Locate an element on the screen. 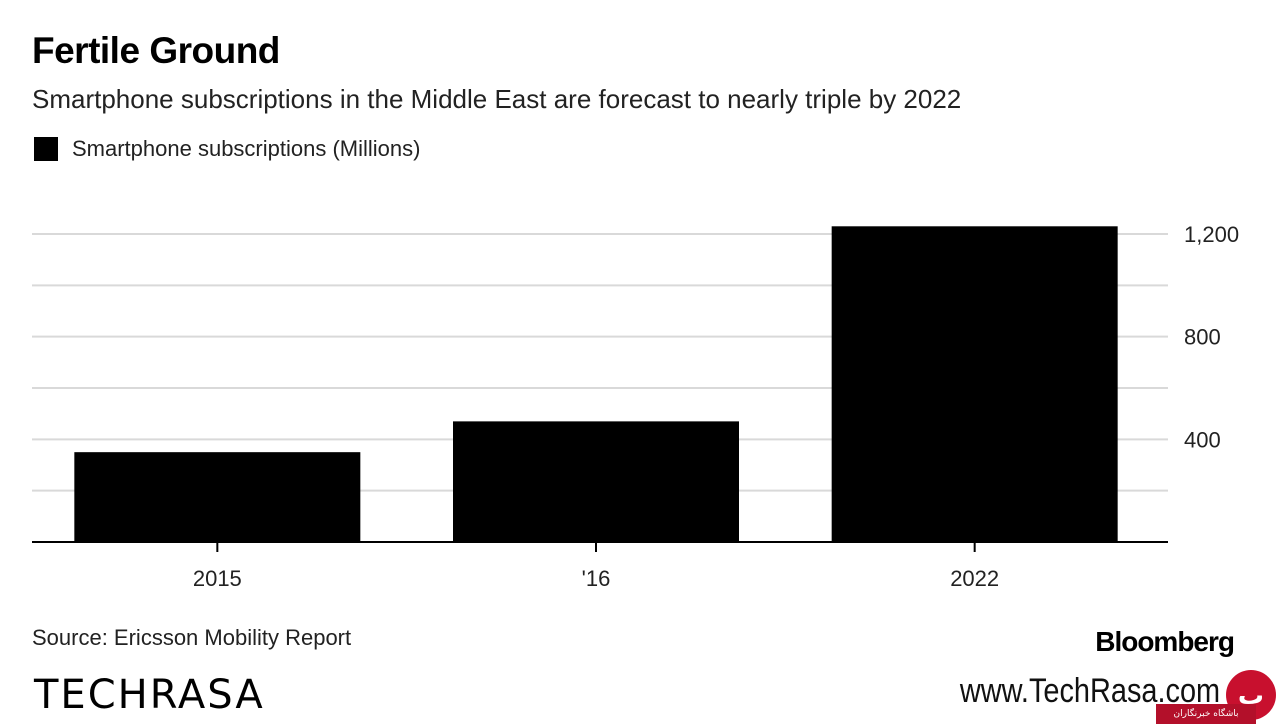  source-note: Source: Ericsson Mobility Report is located at coordinates (192, 637).